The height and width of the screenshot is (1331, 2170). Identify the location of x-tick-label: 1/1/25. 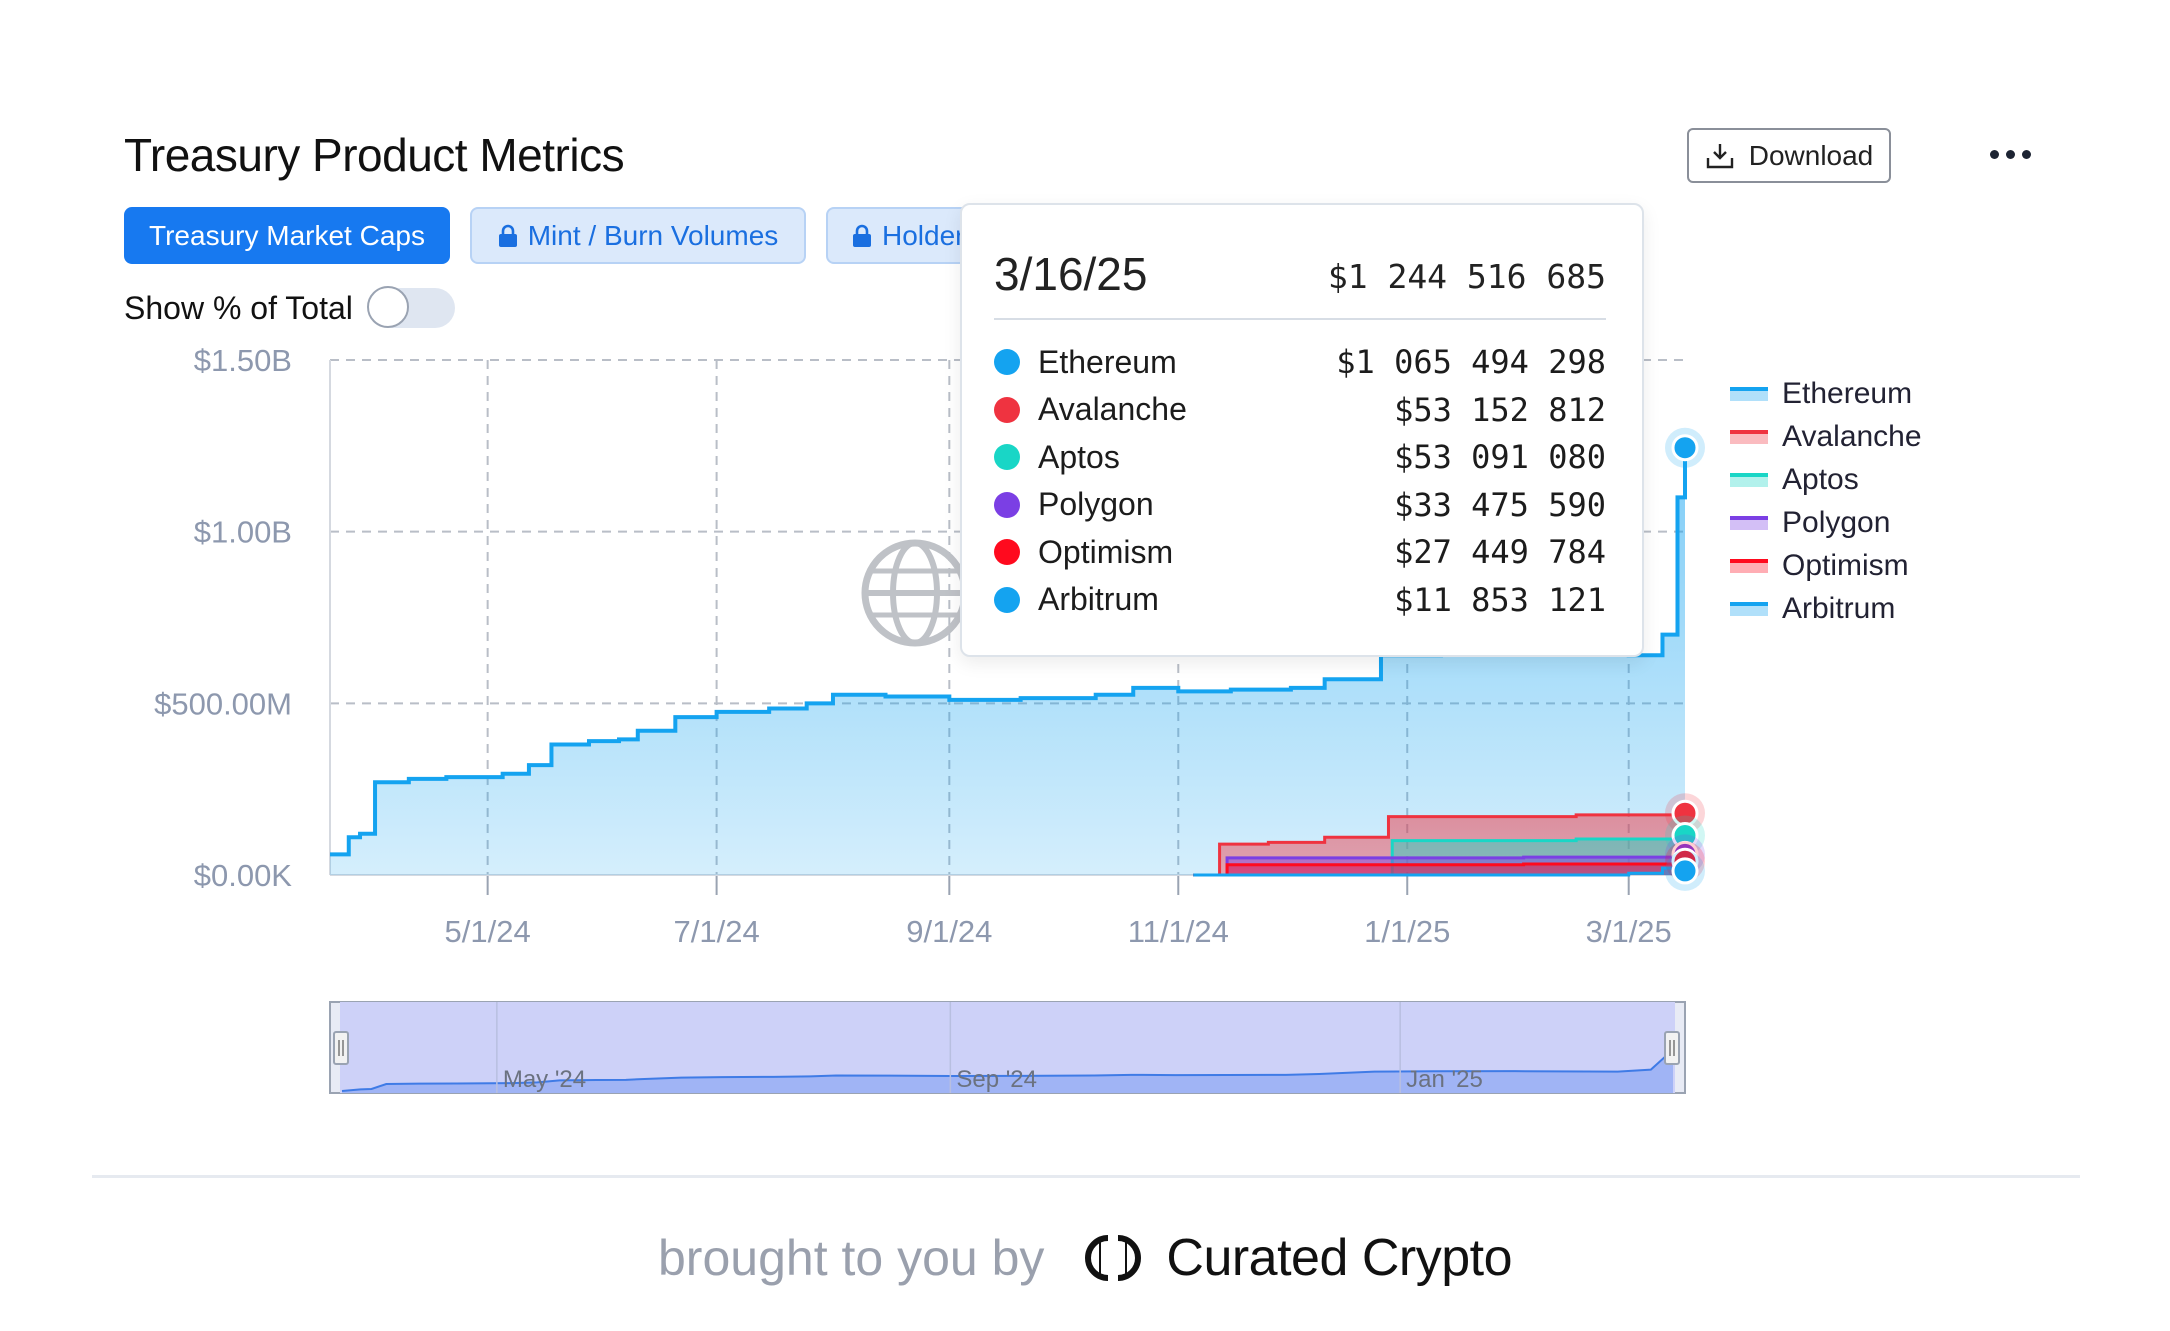
(1407, 931).